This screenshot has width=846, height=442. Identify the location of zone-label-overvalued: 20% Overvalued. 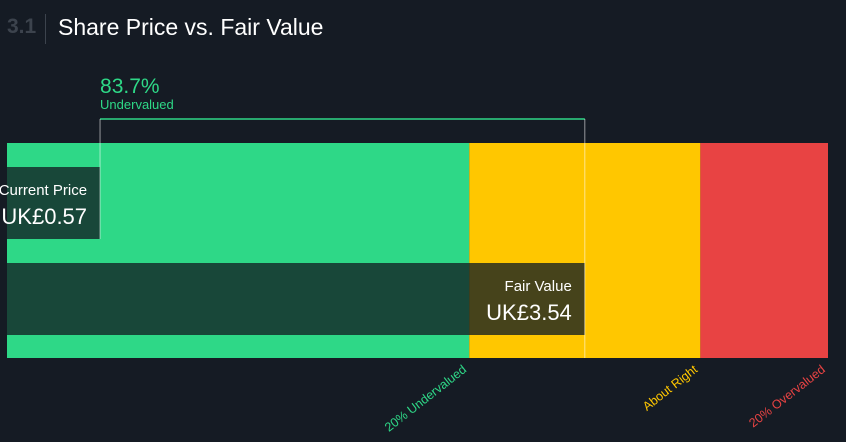
(786, 396).